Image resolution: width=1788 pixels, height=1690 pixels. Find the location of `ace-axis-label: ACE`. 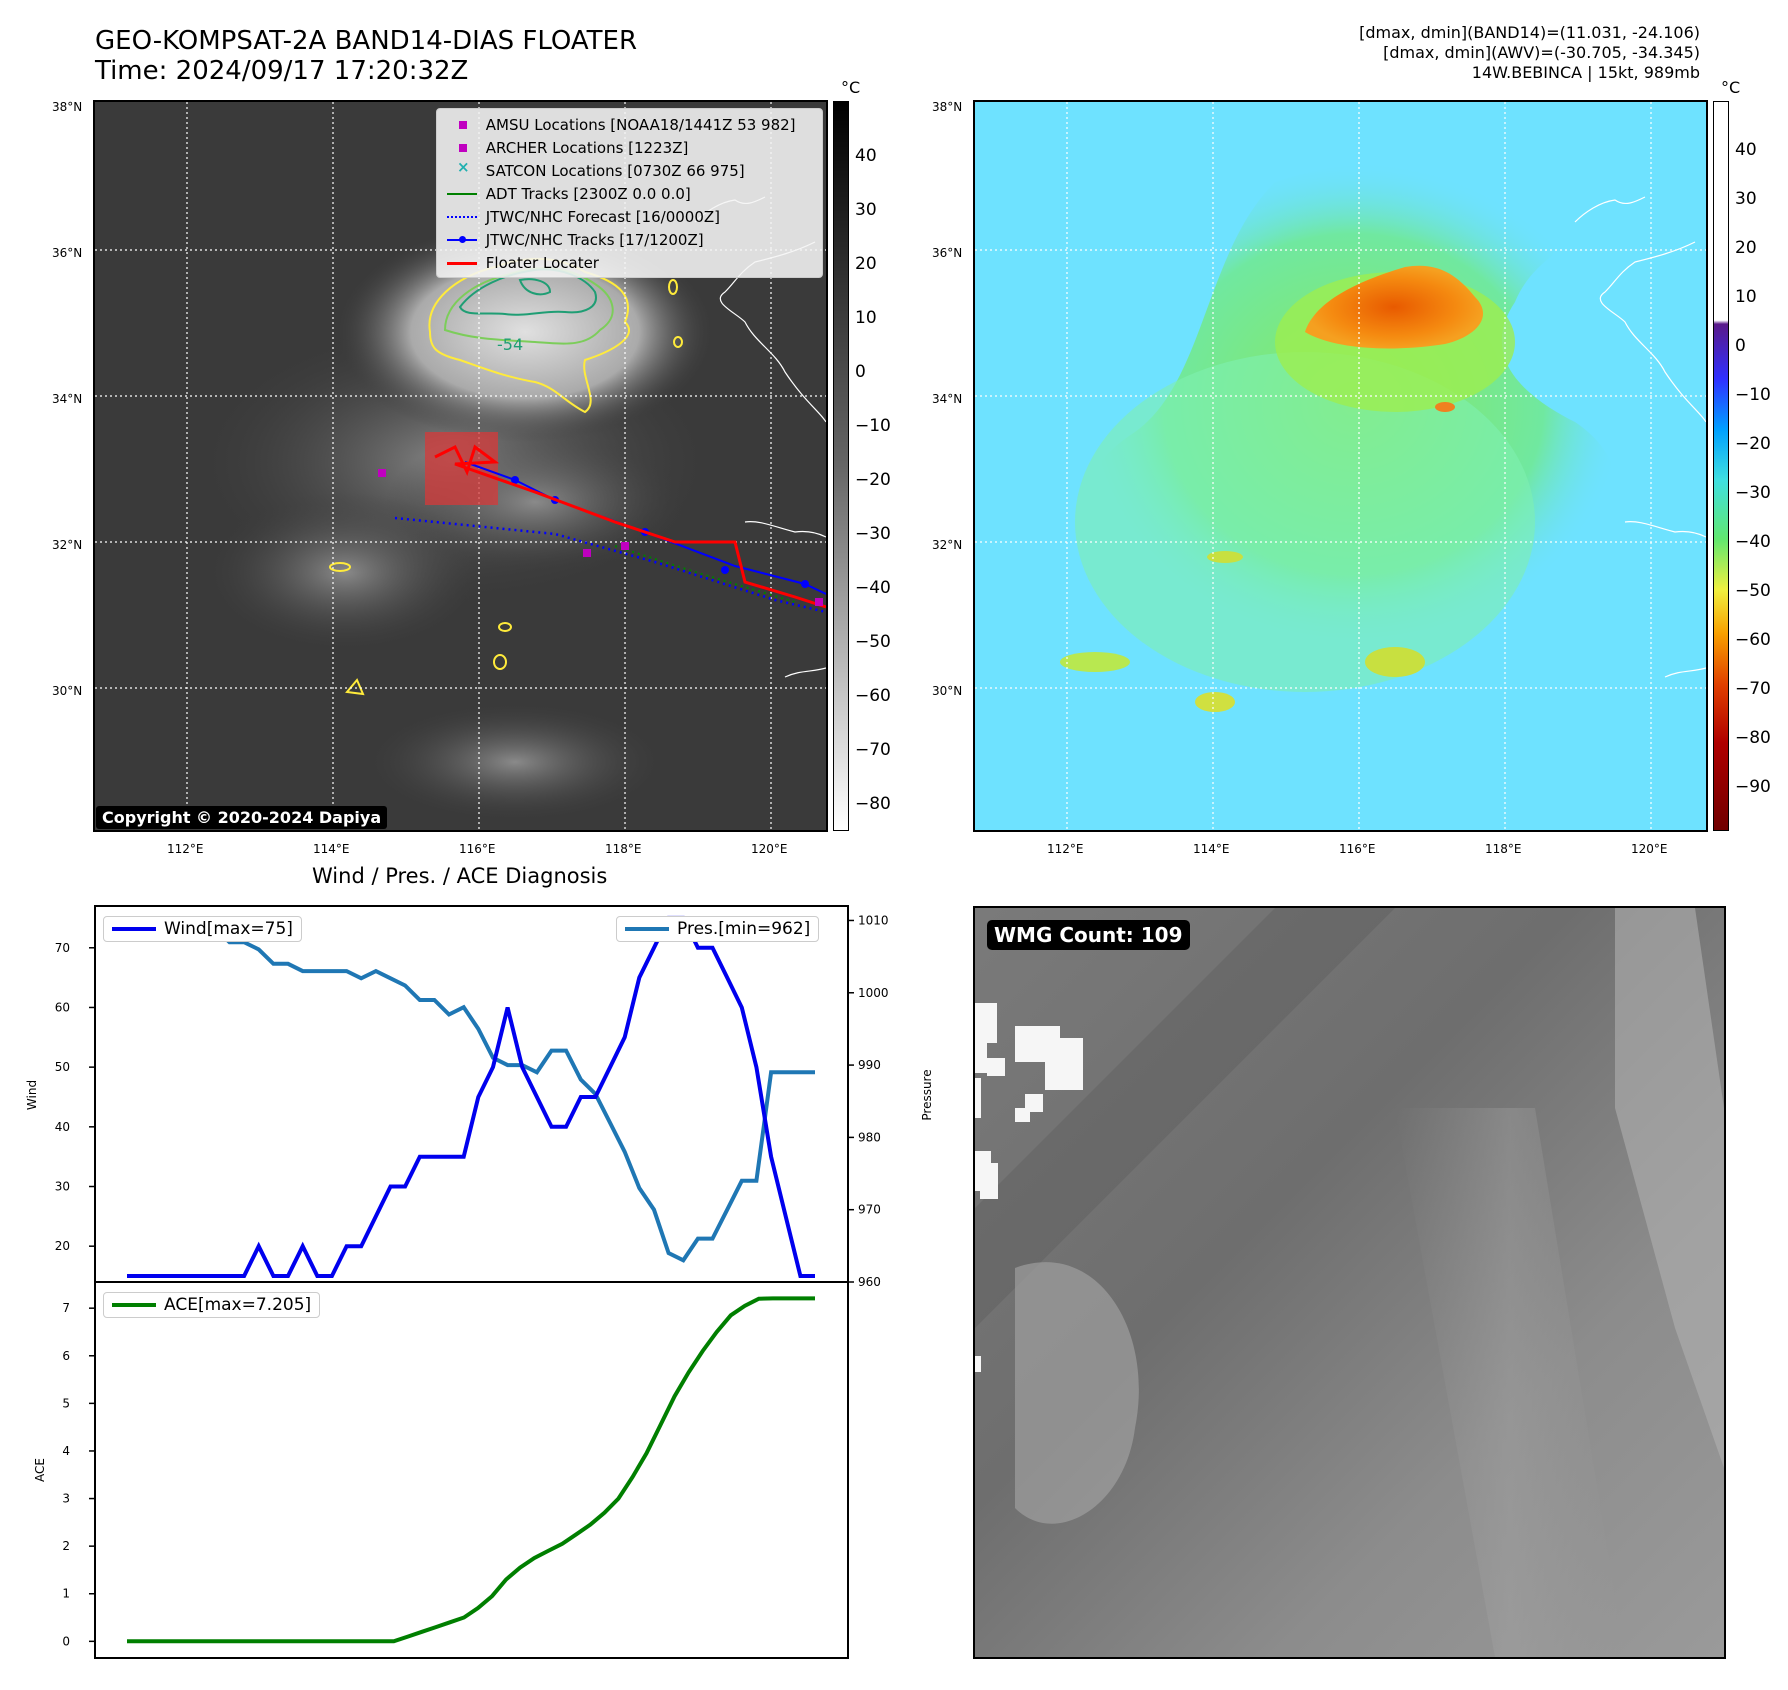

ace-axis-label: ACE is located at coordinates (40, 1470).